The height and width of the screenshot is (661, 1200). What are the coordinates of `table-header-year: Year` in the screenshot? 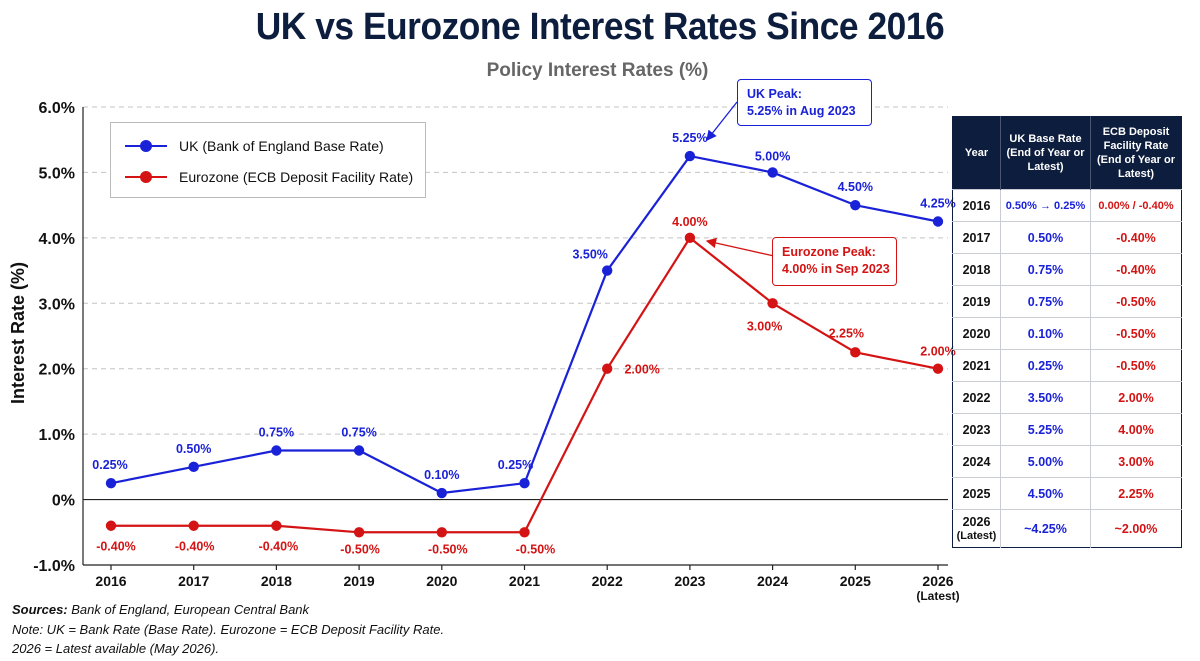 It's located at (976, 153).